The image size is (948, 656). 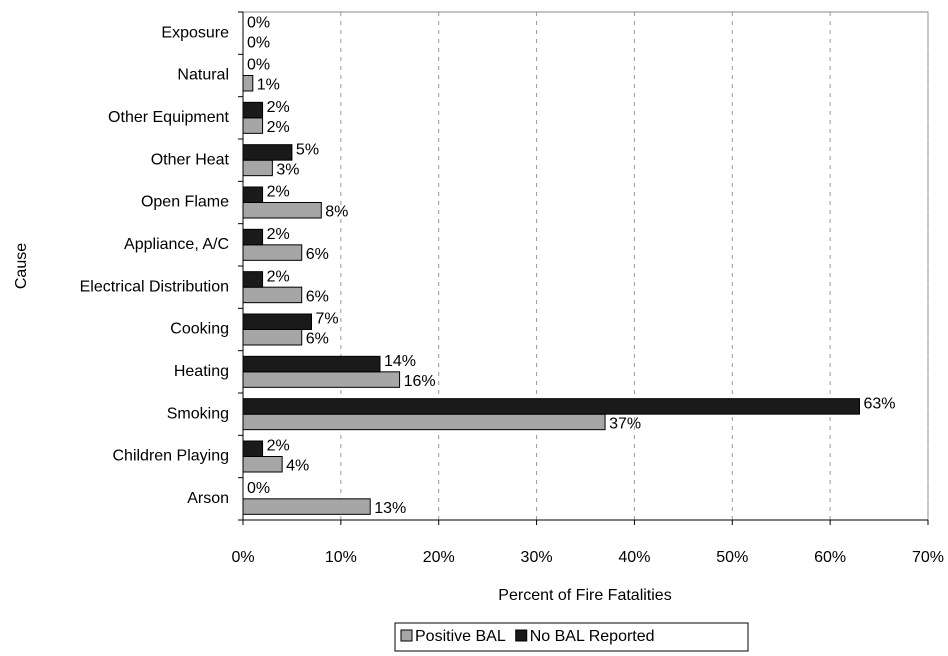 I want to click on legend-box, so click(x=571, y=637).